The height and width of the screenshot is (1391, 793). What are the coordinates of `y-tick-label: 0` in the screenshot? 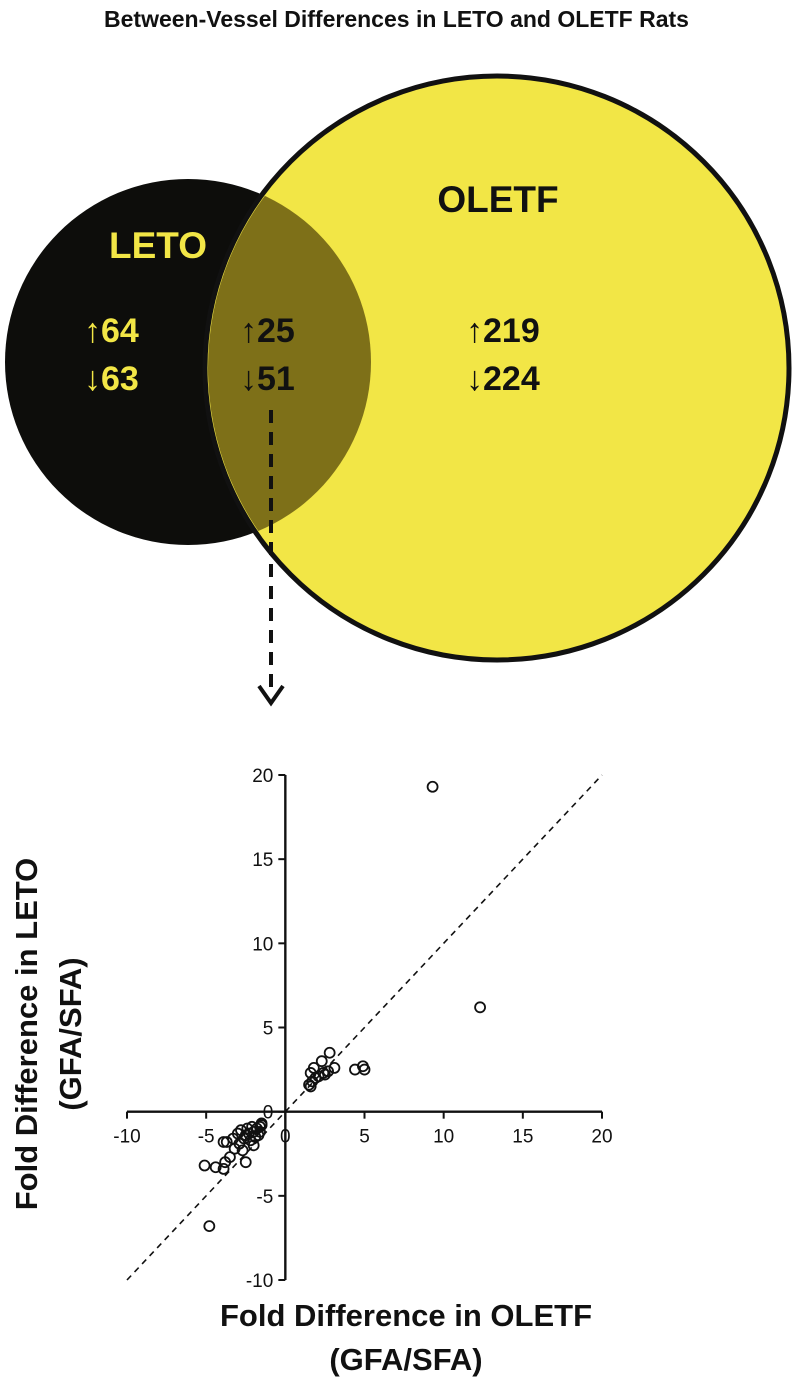 It's located at (268, 1113).